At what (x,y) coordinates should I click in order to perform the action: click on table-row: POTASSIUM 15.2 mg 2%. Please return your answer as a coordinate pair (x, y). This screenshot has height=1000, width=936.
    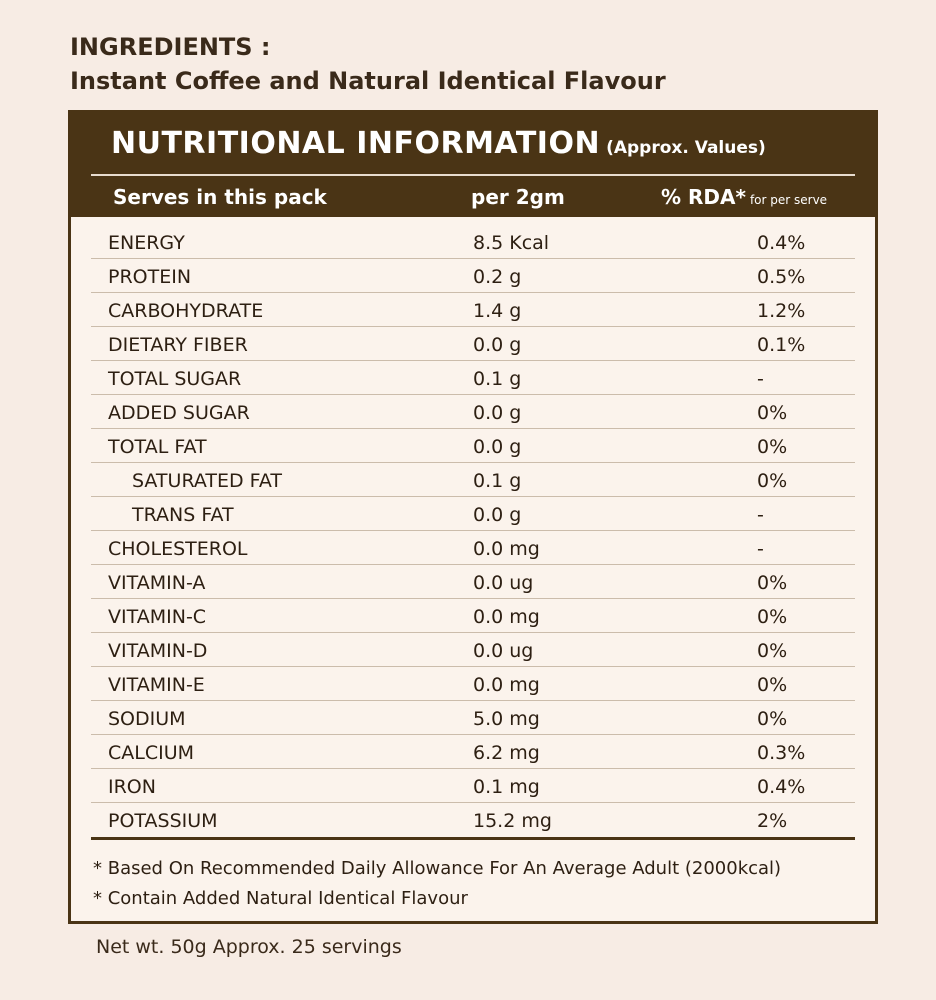
    Looking at the image, I should click on (473, 820).